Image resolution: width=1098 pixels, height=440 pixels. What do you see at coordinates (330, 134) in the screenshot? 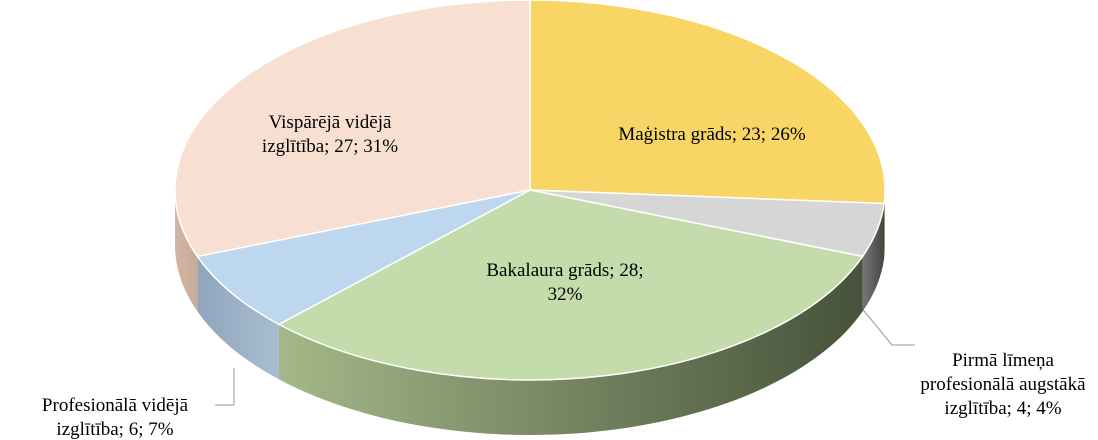
I see `data-label: Vispārējā vidējā izglītība; 27; 31%` at bounding box center [330, 134].